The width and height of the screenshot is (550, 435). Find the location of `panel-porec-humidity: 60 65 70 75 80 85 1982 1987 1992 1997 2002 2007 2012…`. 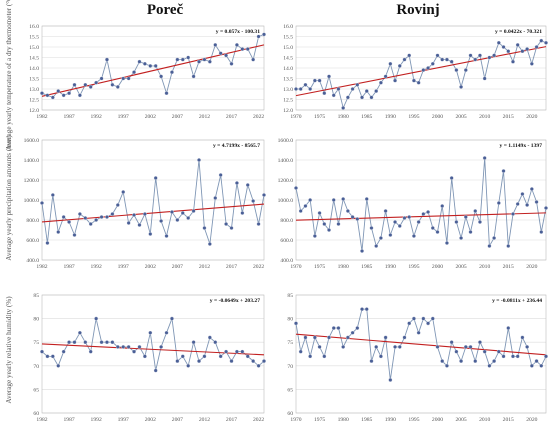

panel-porec-humidity: 60 65 70 75 80 85 1982 1987 1992 1997 2002 2007 2012… is located at coordinates (149, 358).